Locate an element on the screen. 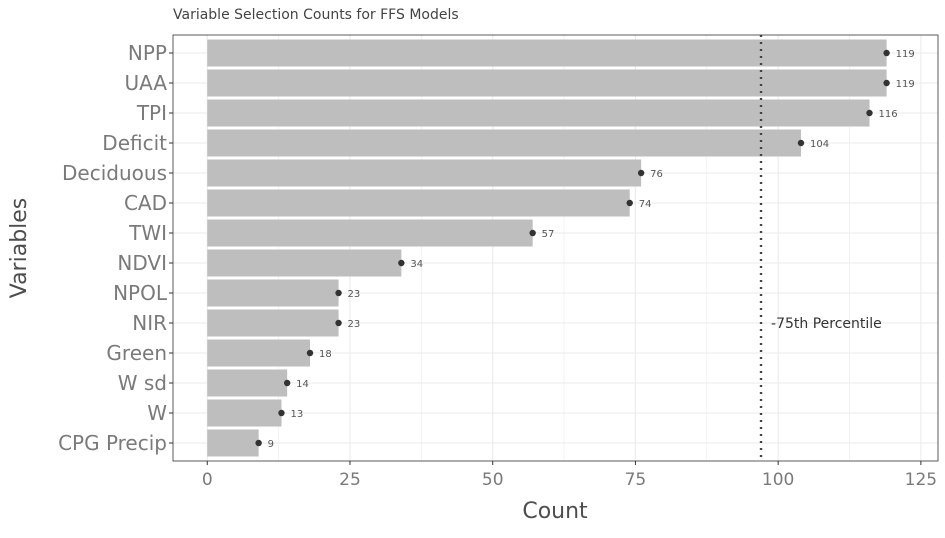 Image resolution: width=945 pixels, height=538 pixels. x-tick-label: 25 is located at coordinates (350, 480).